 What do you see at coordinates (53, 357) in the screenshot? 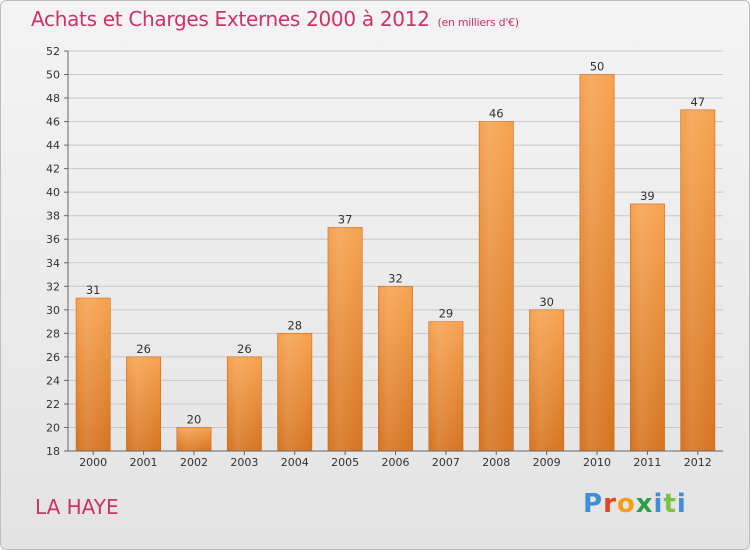
I see `y-tick-label: 26` at bounding box center [53, 357].